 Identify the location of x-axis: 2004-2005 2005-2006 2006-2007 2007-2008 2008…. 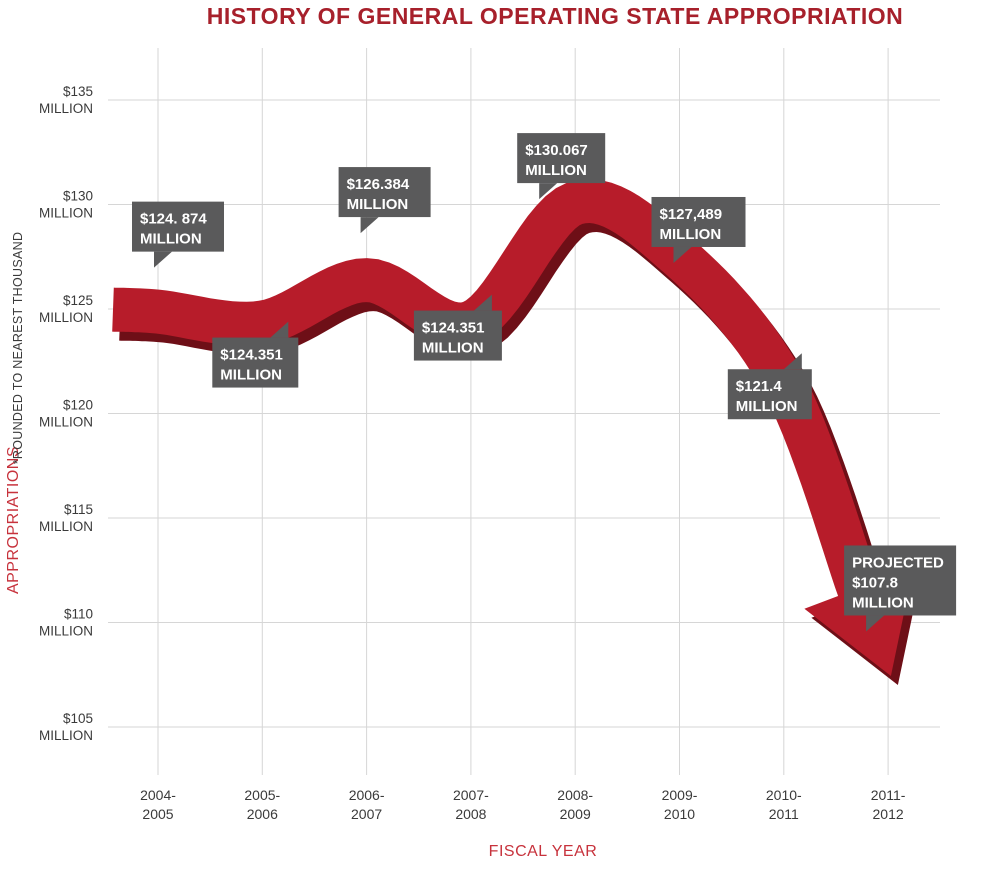
(523, 804).